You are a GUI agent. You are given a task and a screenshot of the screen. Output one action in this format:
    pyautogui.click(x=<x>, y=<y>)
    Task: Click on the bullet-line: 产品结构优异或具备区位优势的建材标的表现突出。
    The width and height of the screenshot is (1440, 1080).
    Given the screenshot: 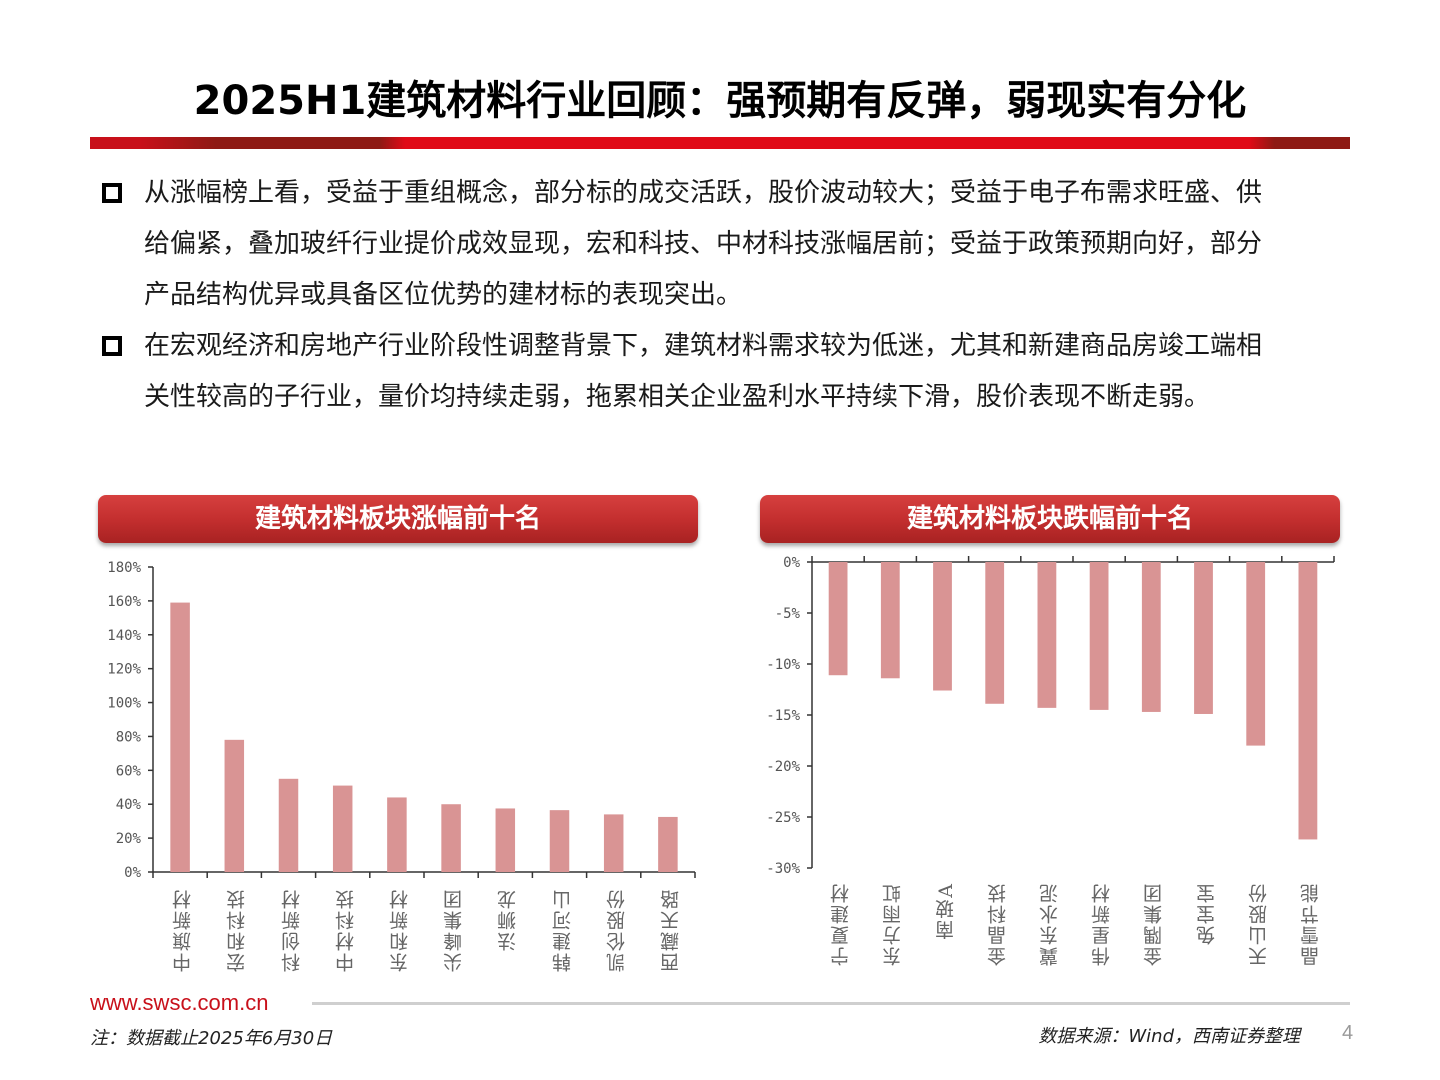 What is the action you would take?
    pyautogui.click(x=443, y=295)
    